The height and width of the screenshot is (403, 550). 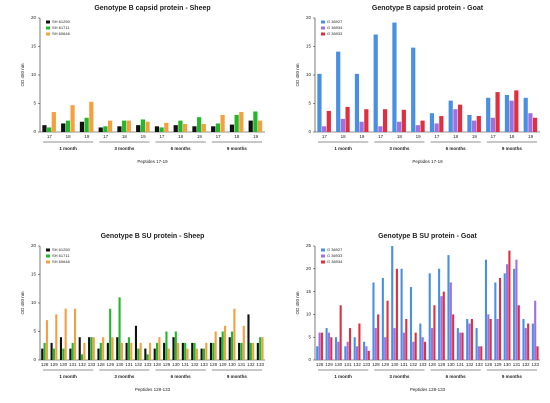 I want to click on x-tick-label: 17, so click(x=219, y=136).